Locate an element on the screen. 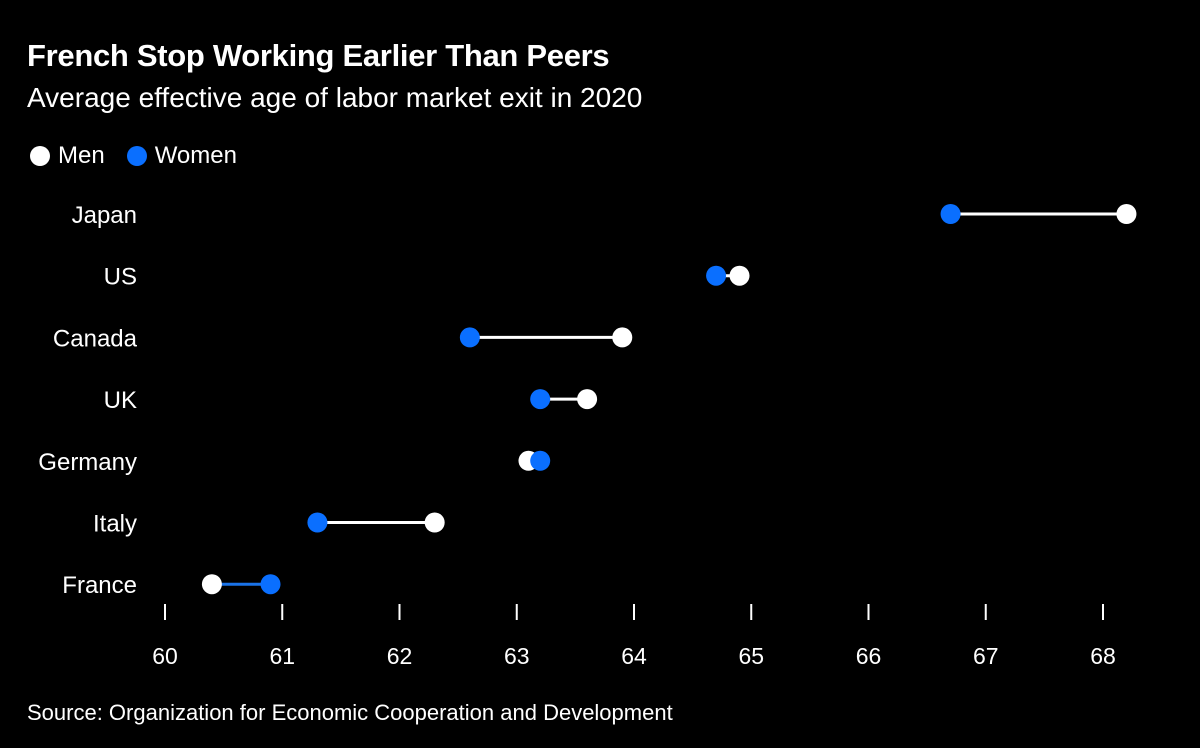  men-dot-italy is located at coordinates (434, 522).